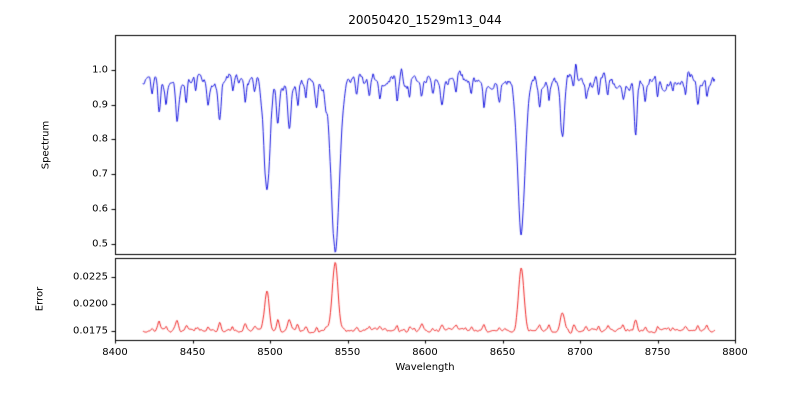  What do you see at coordinates (580, 352) in the screenshot?
I see `x-tick-label: 8700` at bounding box center [580, 352].